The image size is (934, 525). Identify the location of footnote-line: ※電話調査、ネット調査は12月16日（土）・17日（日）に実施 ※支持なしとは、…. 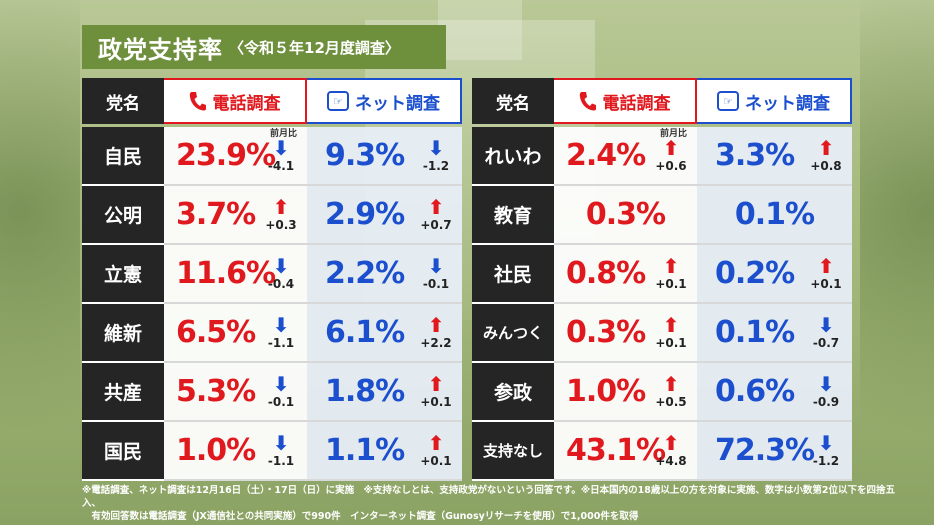
(489, 497).